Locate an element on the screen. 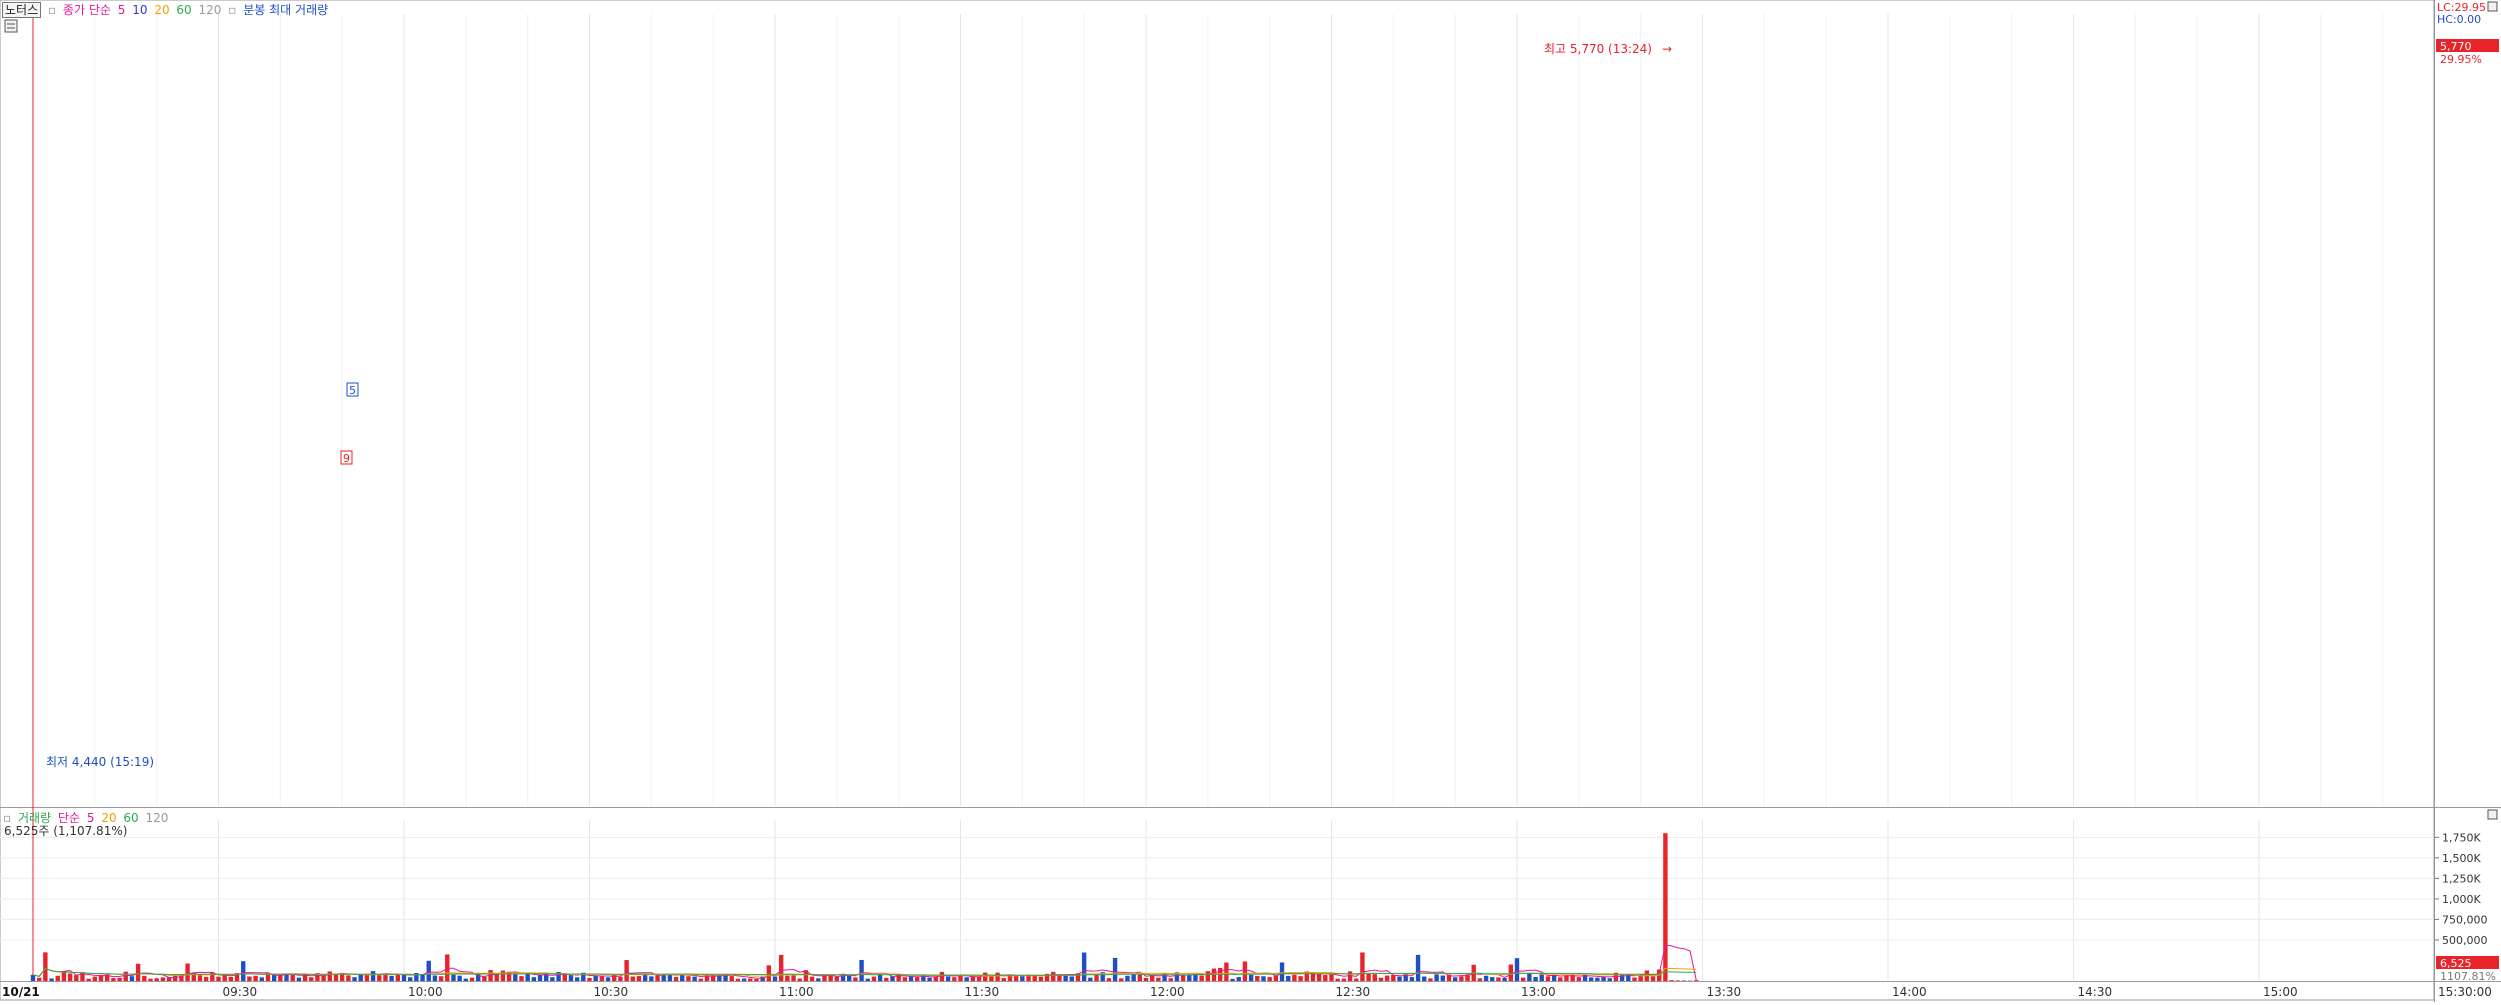 Image resolution: width=2501 pixels, height=1005 pixels. price-legend: 노터스 ▫ 종가 단순 5 10 20 60 120 ▫ 분봉 최대 거래량 is located at coordinates (166, 9).